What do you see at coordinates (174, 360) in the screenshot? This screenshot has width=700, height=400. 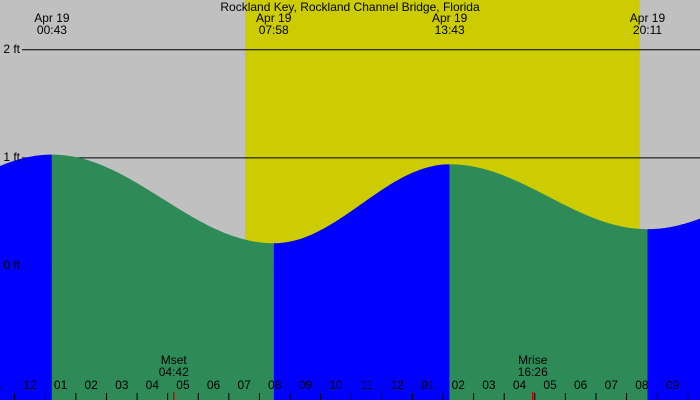 I see `moon-event: Mset` at bounding box center [174, 360].